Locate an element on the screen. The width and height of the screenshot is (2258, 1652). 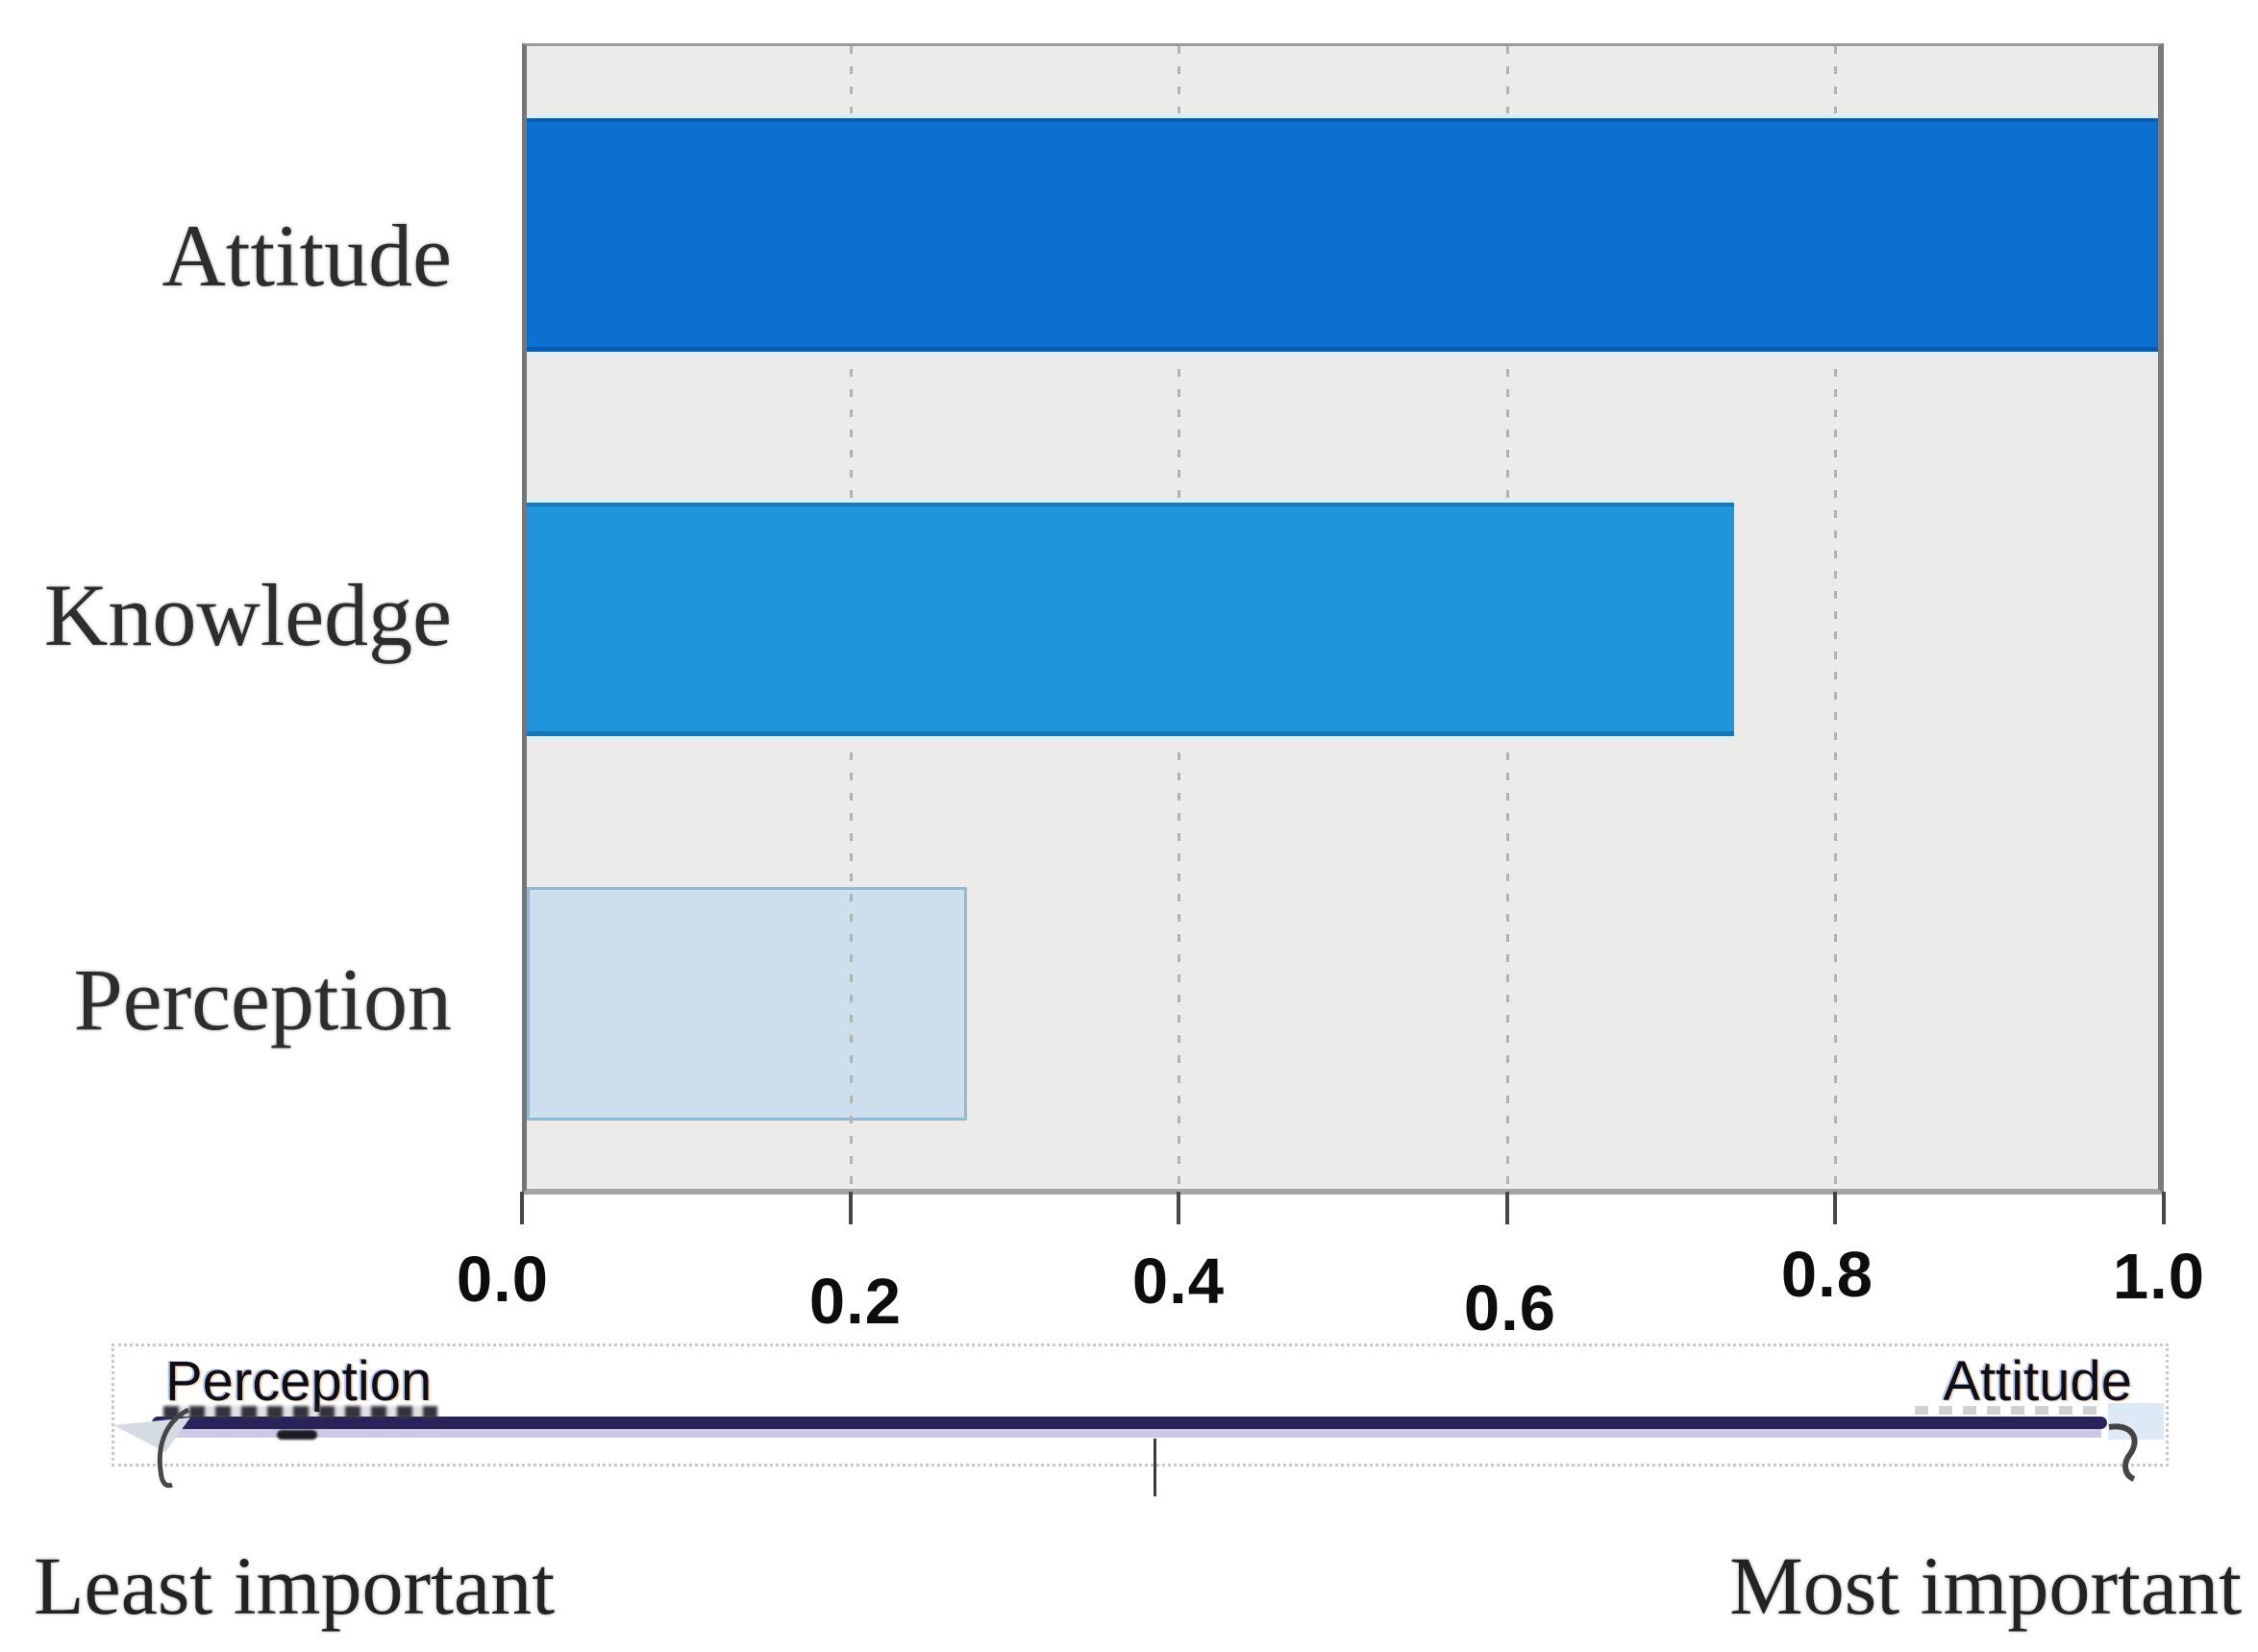
x-tick-0.0 is located at coordinates (522, 1208).